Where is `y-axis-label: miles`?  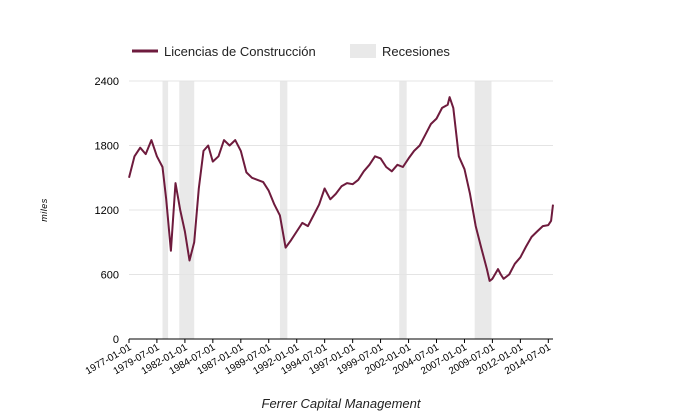
y-axis-label: miles is located at coordinates (44, 210).